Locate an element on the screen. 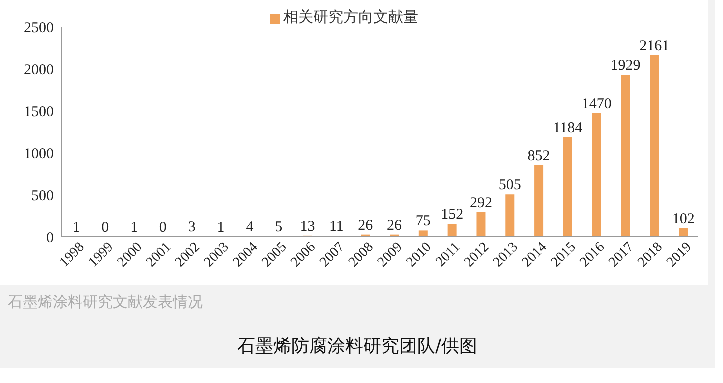  y-tick-label: 2000 is located at coordinates (39, 70).